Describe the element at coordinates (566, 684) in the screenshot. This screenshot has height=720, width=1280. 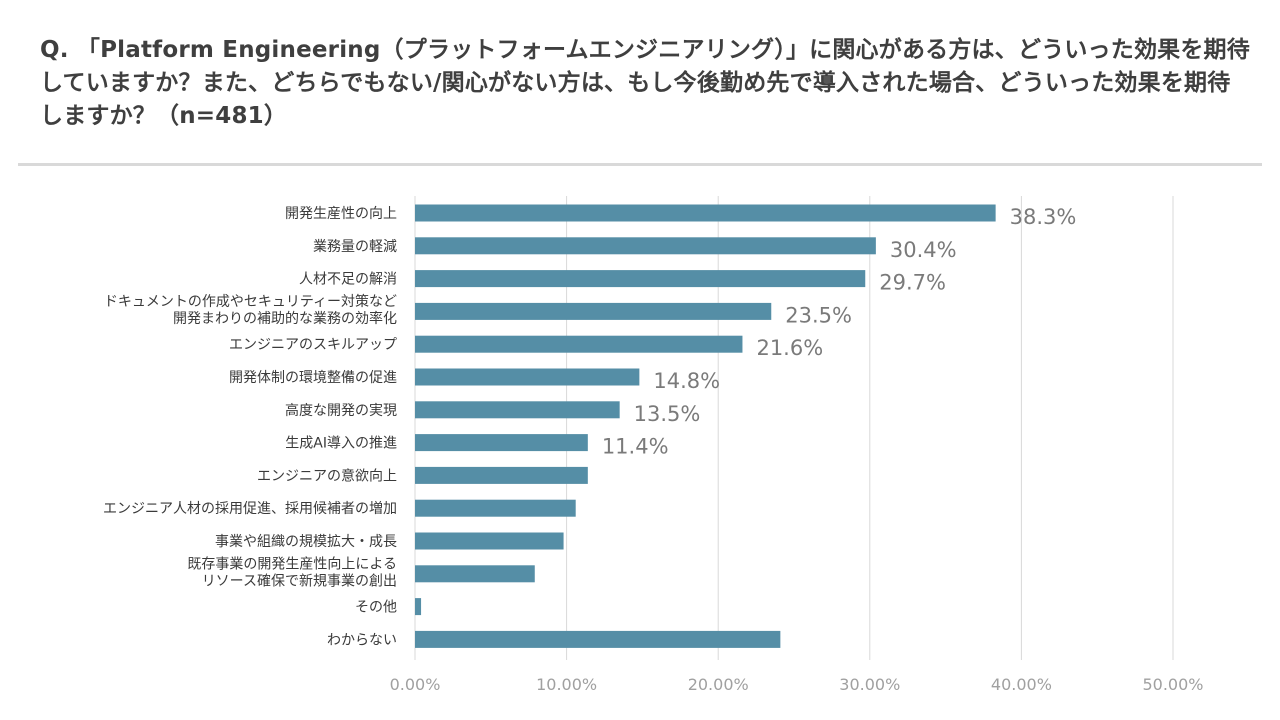
I see `x-tick-label: 10.00%` at that location.